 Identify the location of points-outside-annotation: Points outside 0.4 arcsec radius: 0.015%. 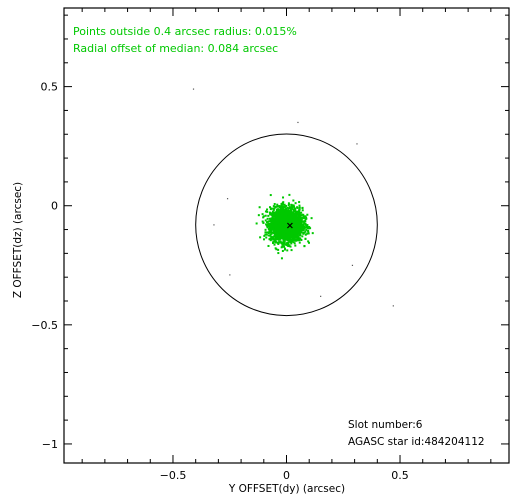
(185, 31).